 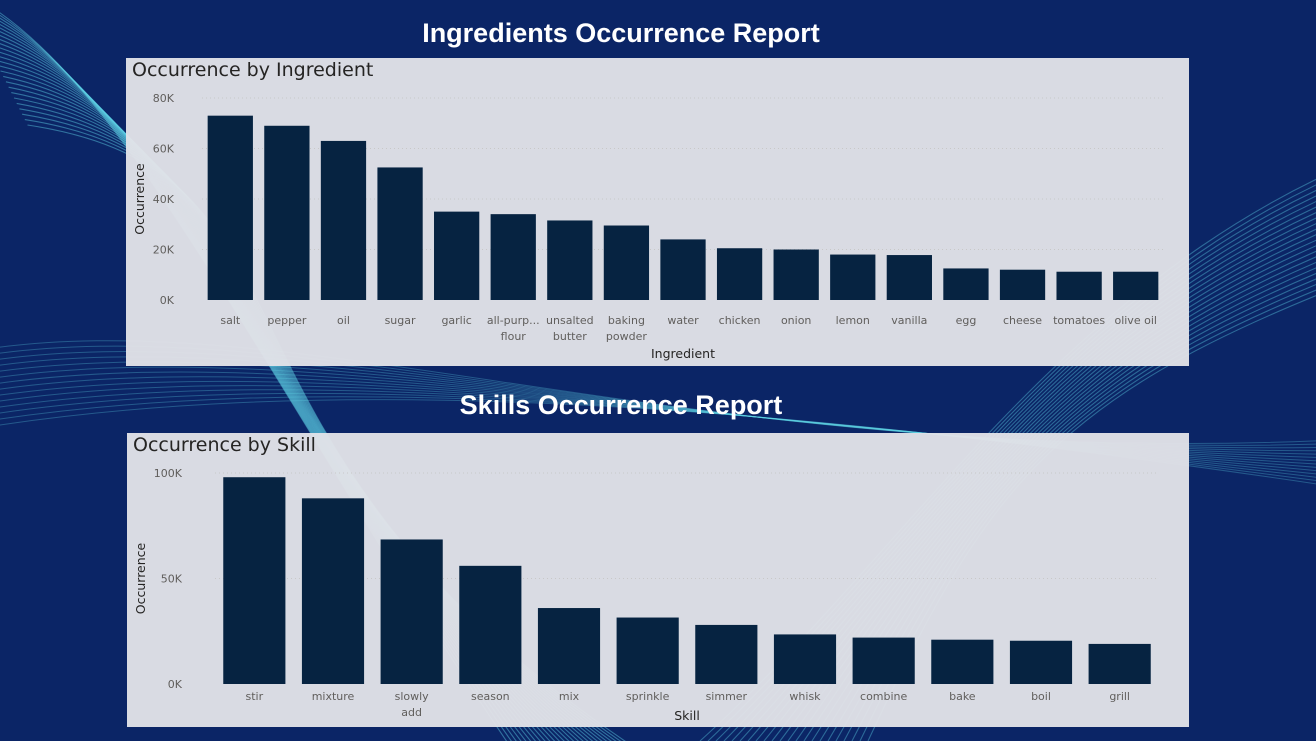 I want to click on skills-report-title: Skills Occurrence Report, so click(x=621, y=405).